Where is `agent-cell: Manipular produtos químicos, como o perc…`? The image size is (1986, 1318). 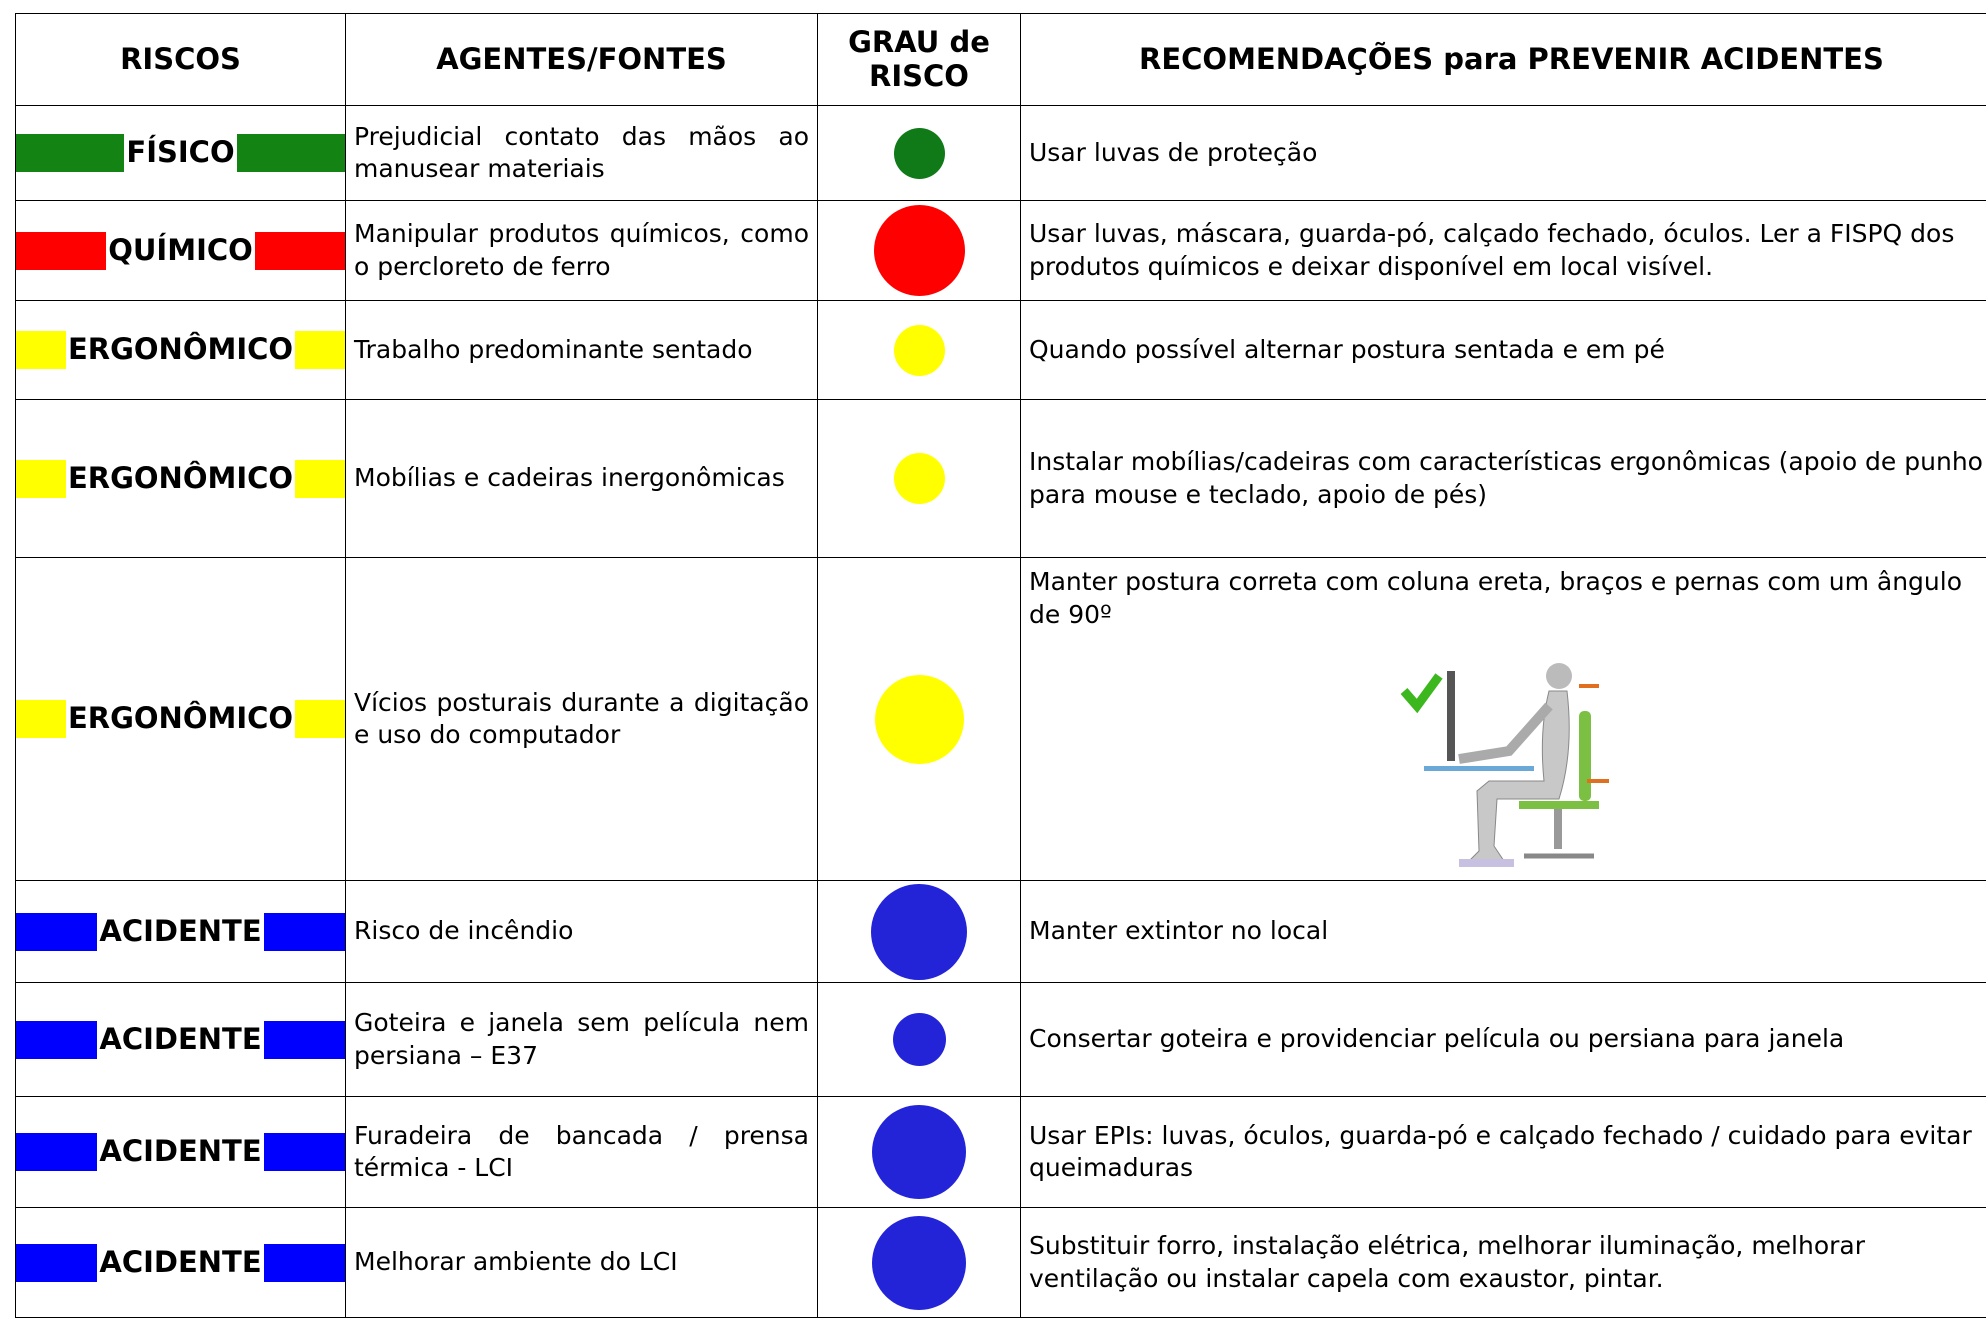 agent-cell: Manipular produtos químicos, como o perc… is located at coordinates (582, 251).